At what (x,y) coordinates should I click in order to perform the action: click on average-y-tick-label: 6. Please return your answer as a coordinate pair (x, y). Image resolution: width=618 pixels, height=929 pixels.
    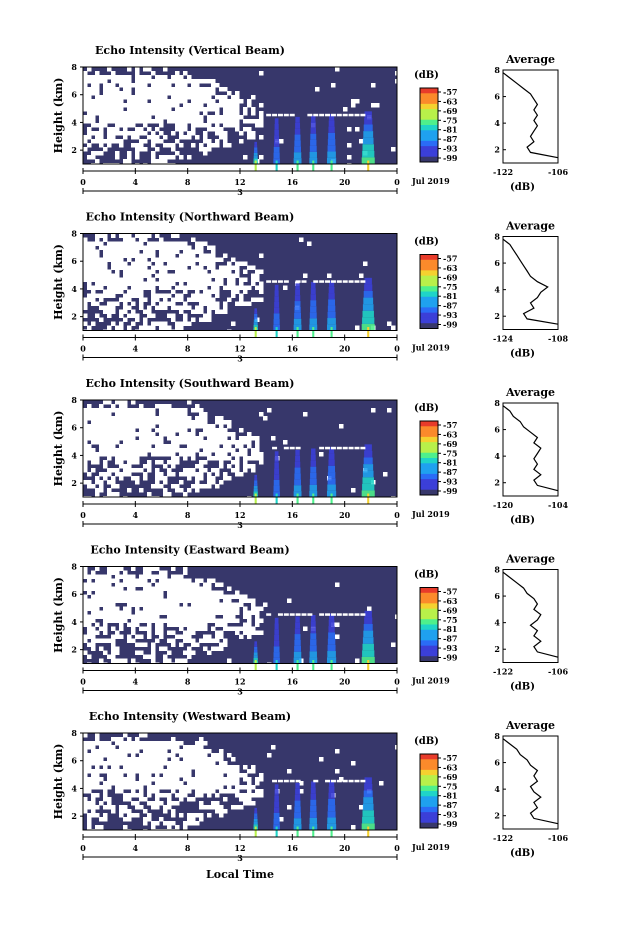
    Looking at the image, I should click on (497, 763).